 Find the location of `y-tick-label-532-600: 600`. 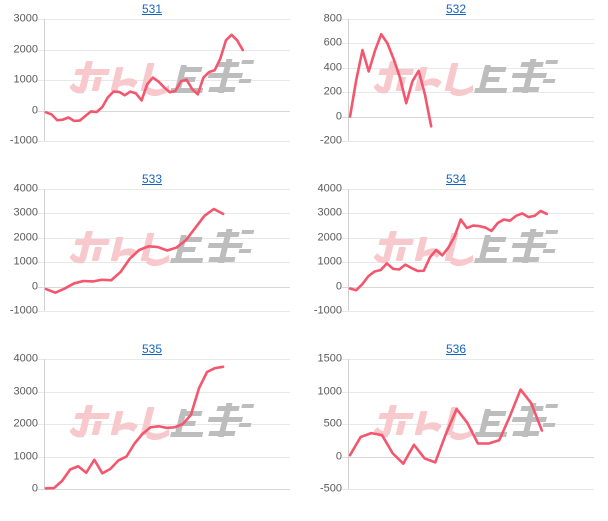

y-tick-label-532-600: 600 is located at coordinates (332, 42).